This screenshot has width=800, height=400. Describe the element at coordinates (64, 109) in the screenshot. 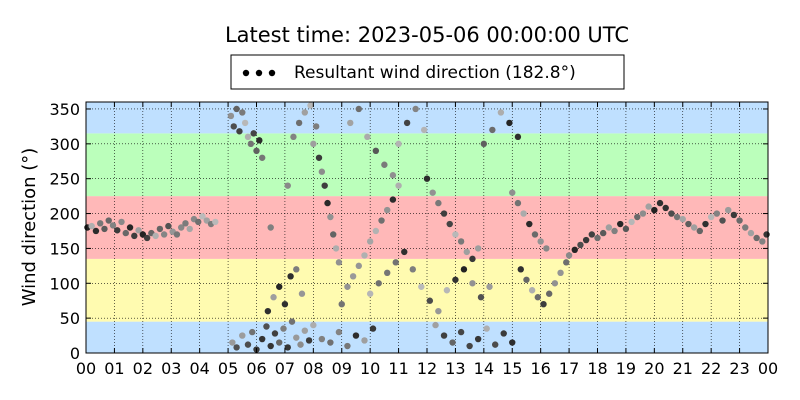

I see `y-tick-label: 350` at that location.